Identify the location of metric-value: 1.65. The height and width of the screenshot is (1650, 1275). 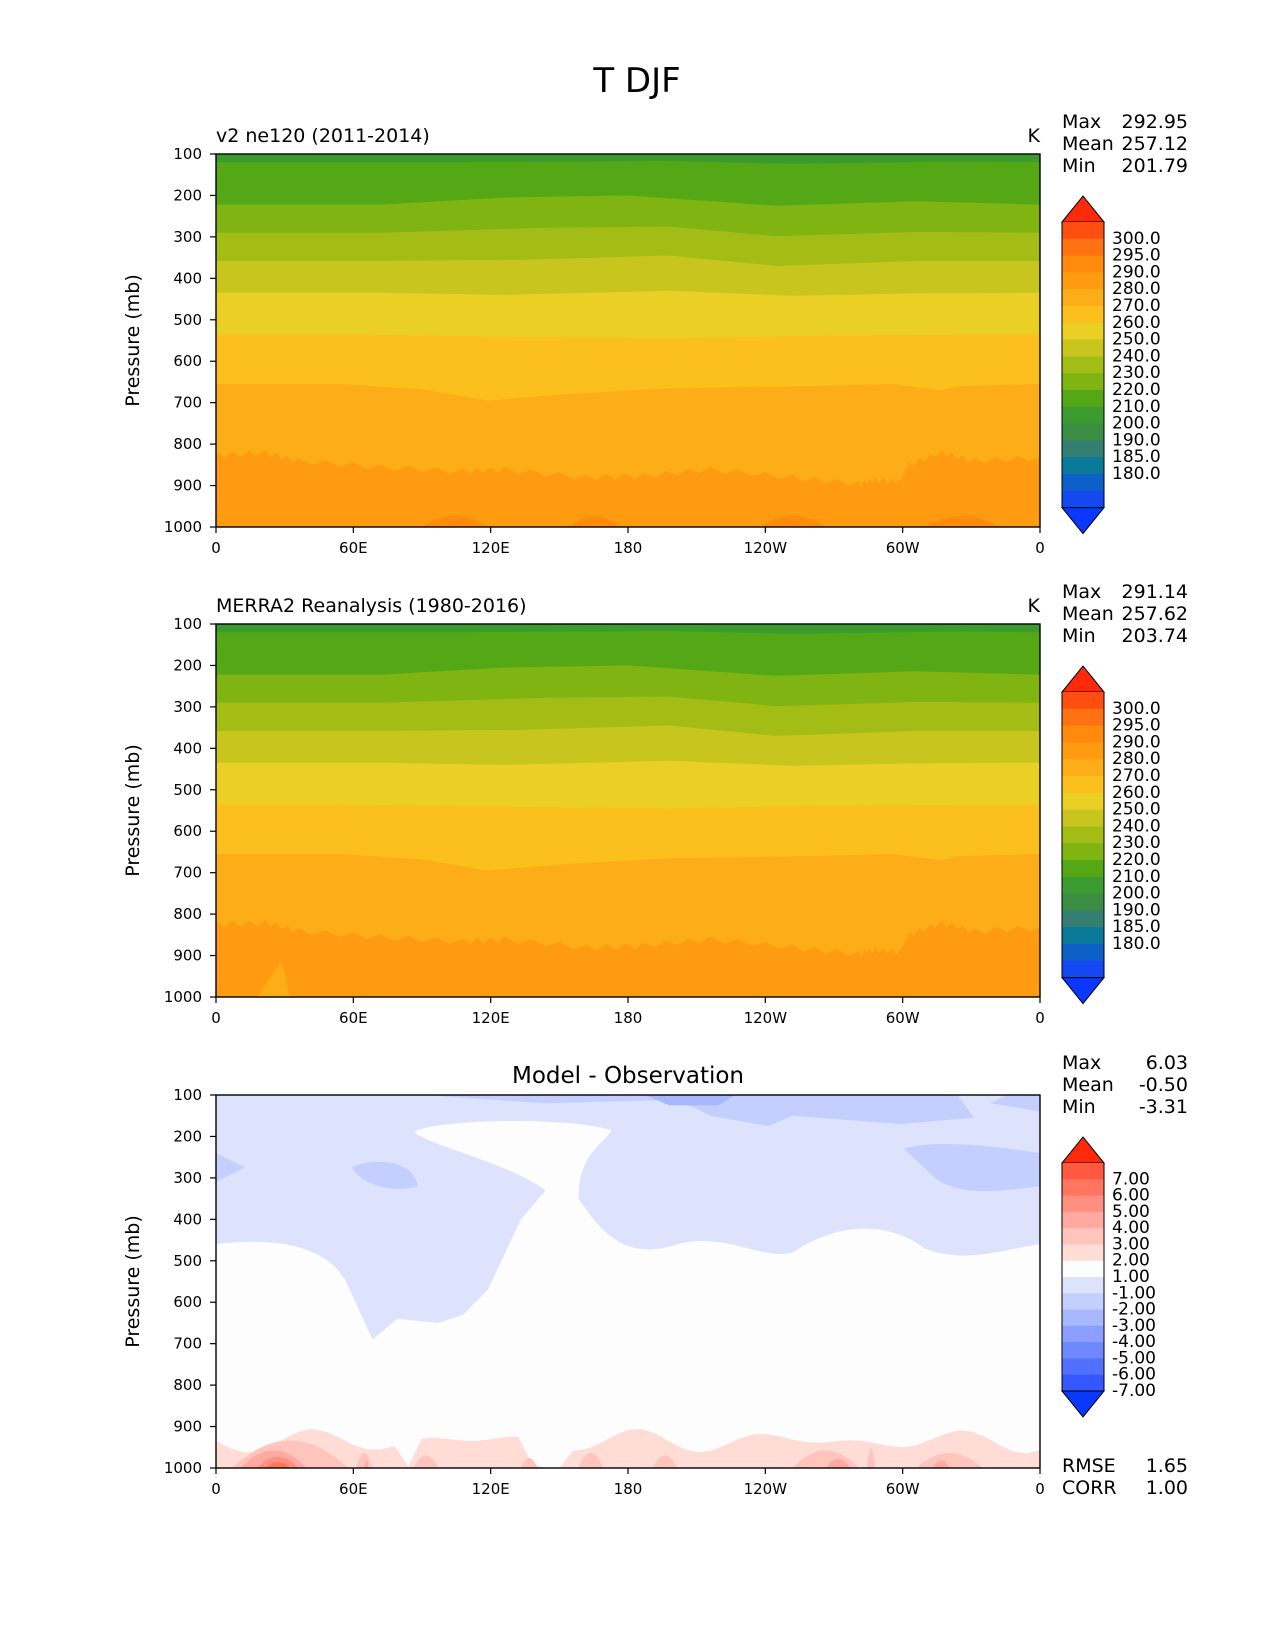
(1167, 1466).